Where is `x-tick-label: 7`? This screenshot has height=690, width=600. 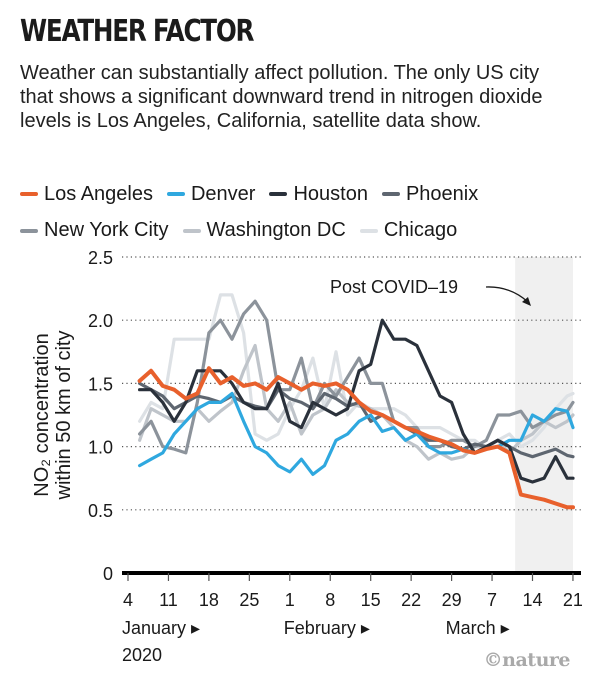
x-tick-label: 7 is located at coordinates (492, 600).